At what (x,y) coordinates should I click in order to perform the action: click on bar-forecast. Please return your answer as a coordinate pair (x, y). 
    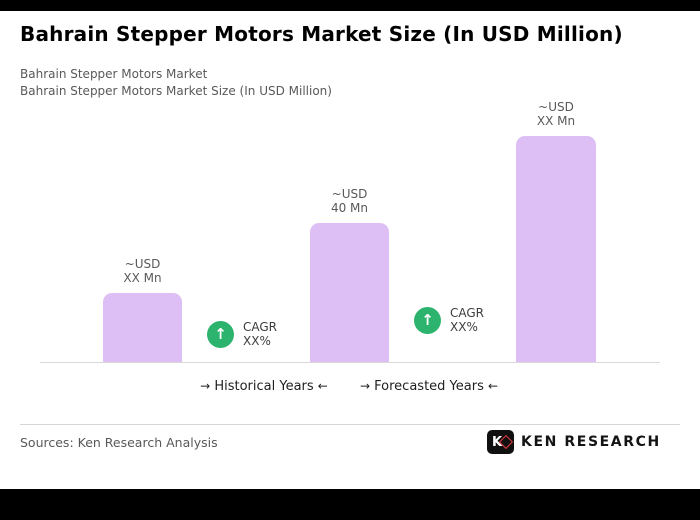
    Looking at the image, I should click on (556, 249).